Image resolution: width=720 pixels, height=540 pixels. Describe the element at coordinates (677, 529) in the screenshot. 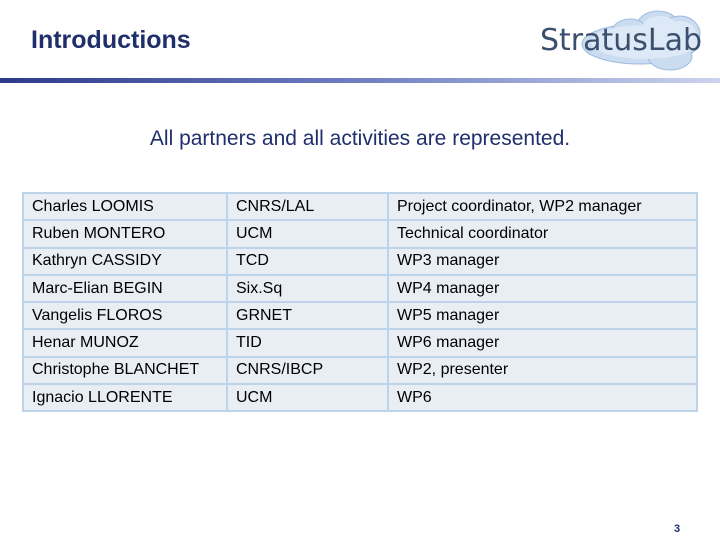

I see `page-number: 3` at that location.